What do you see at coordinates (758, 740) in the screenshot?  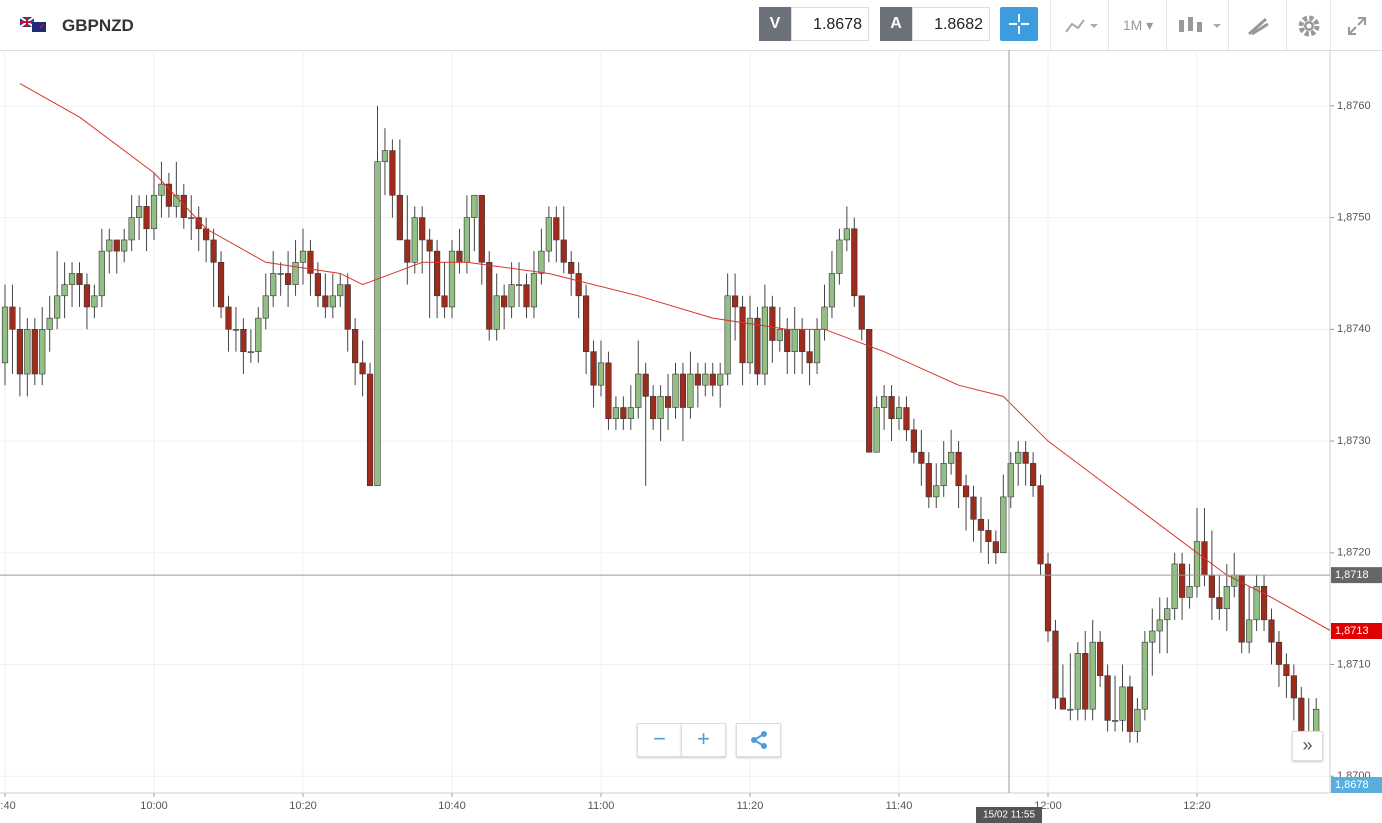 I see `share-button` at bounding box center [758, 740].